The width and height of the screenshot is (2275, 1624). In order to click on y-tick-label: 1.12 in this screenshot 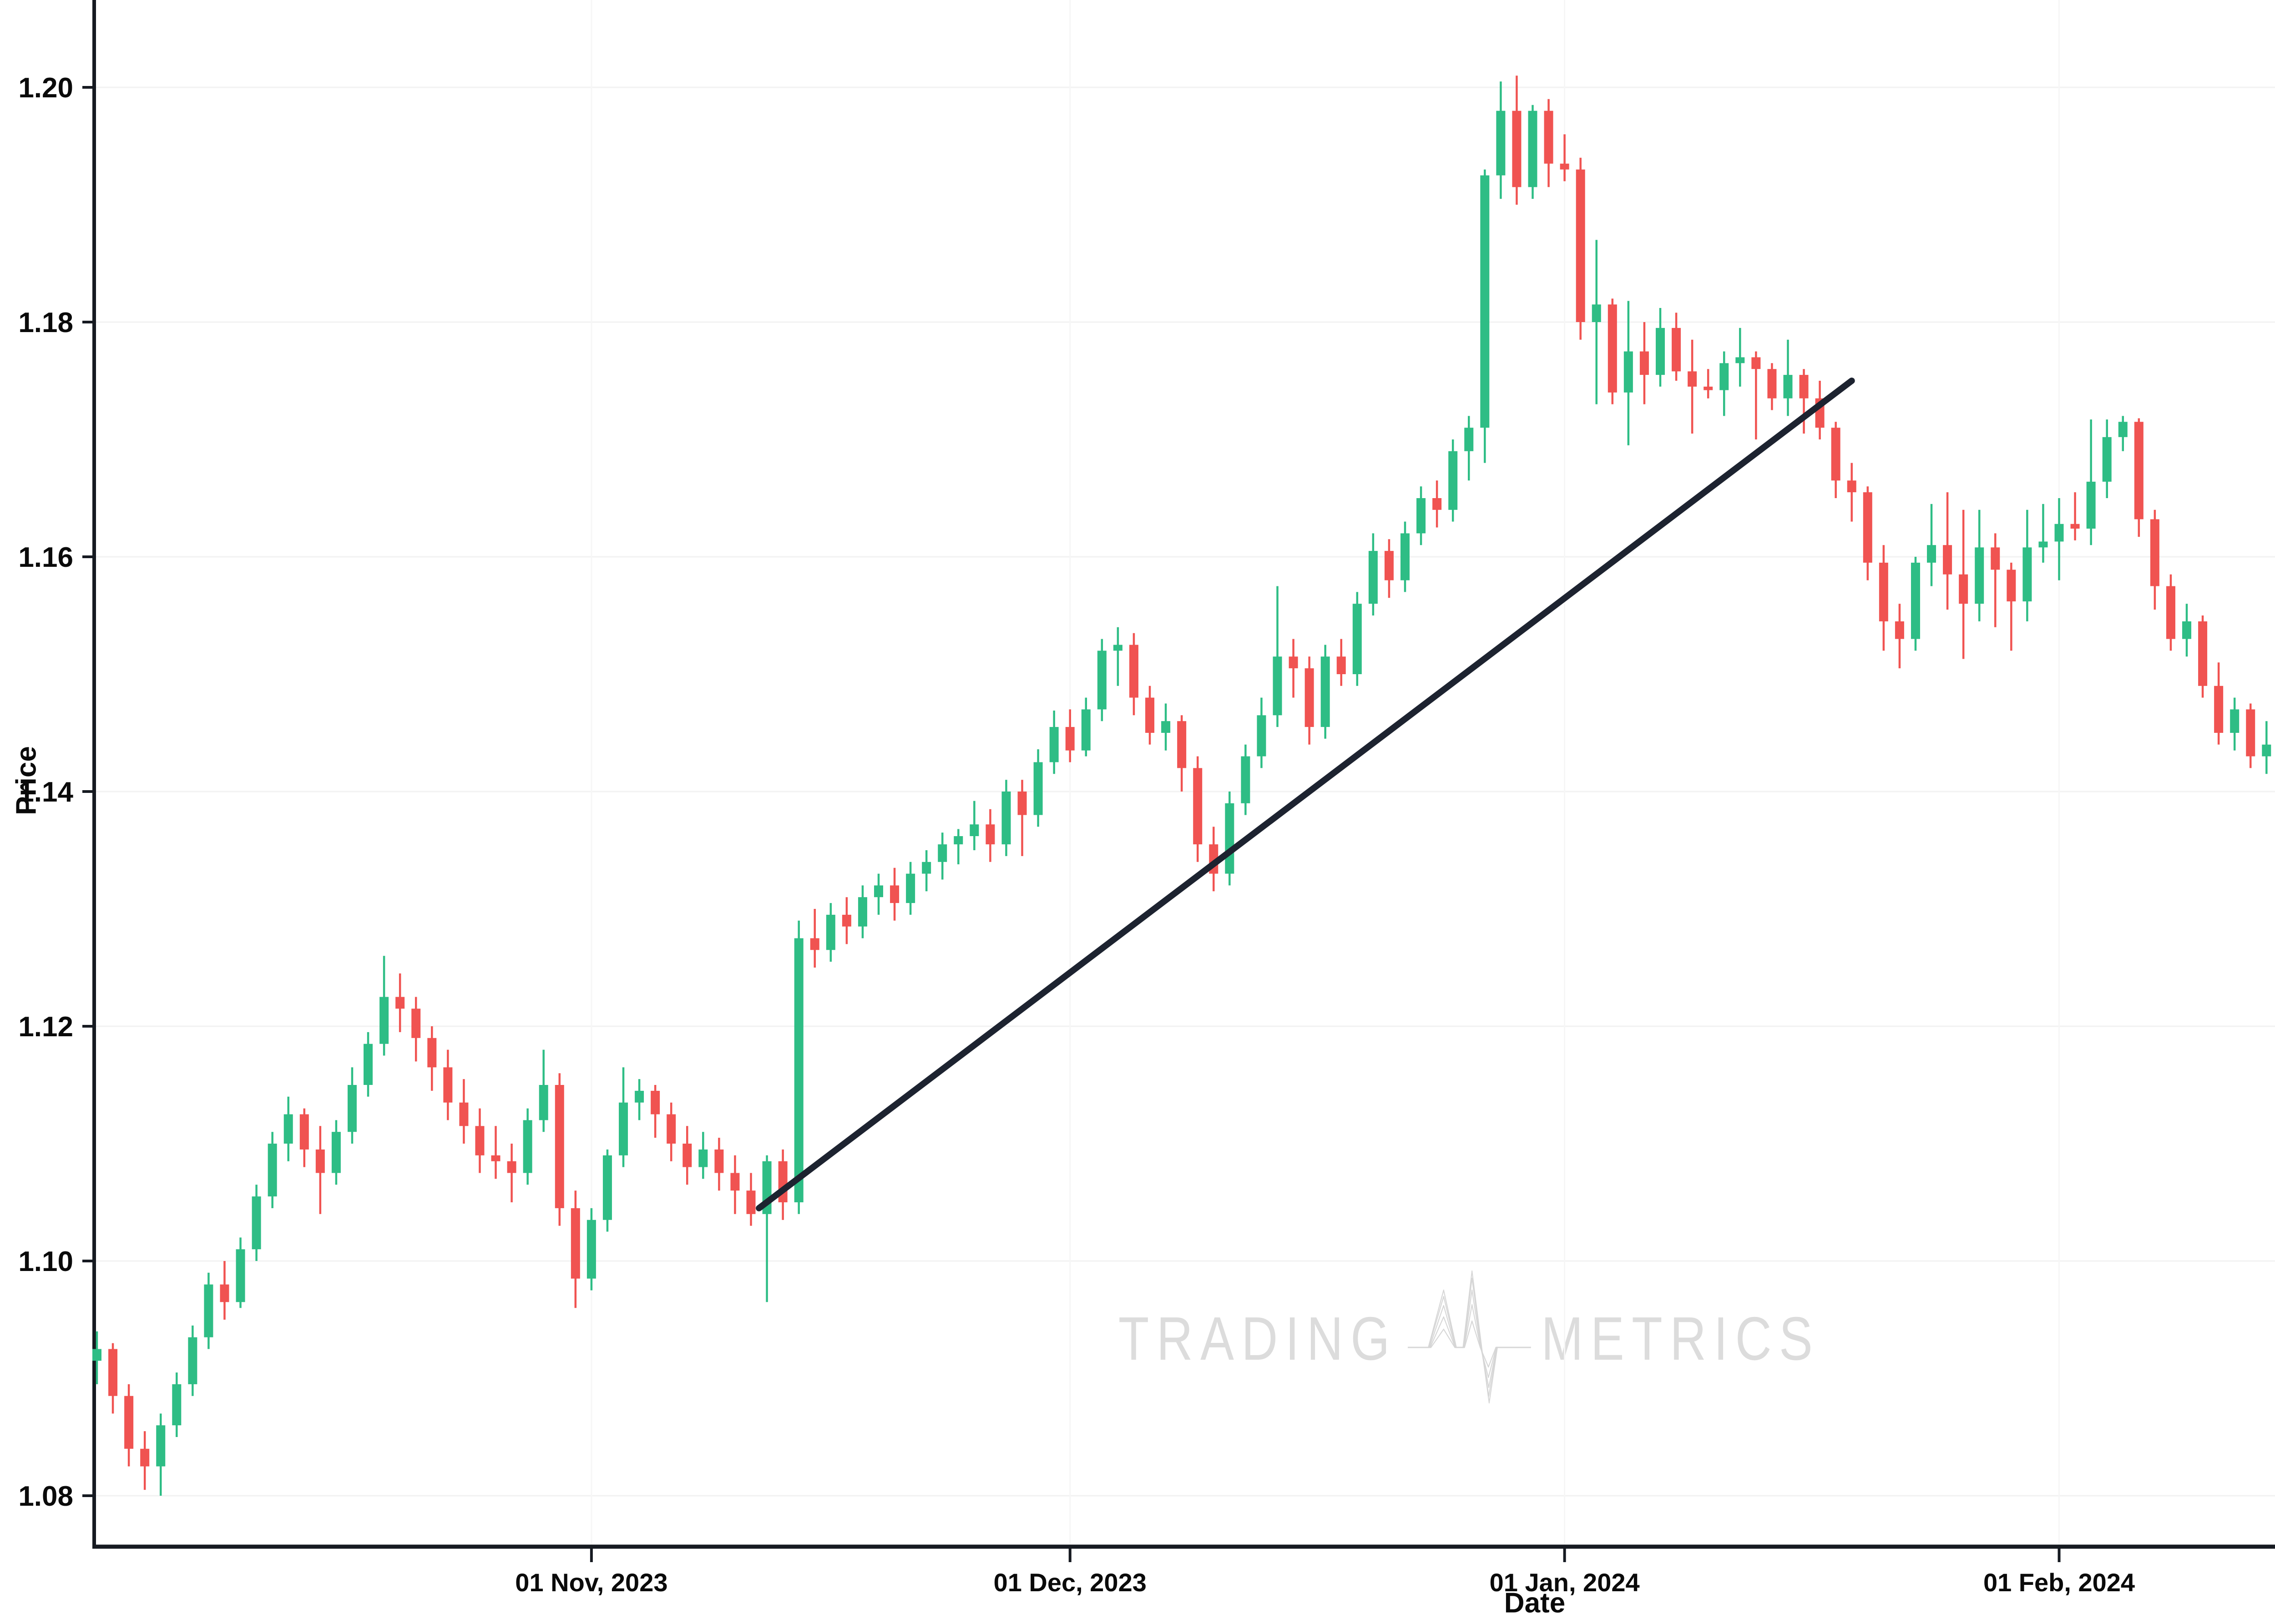, I will do `click(46, 1027)`.